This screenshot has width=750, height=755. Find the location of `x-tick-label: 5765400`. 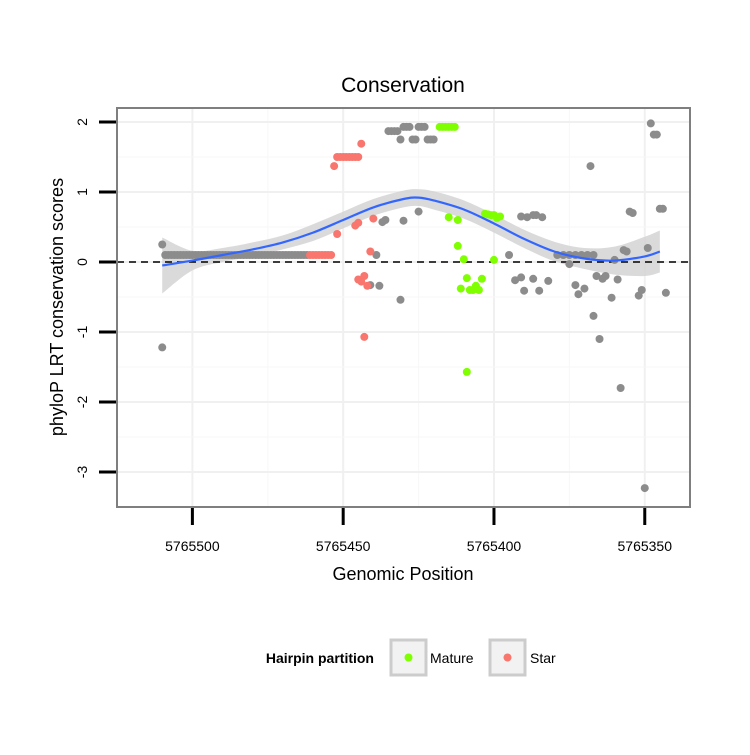

x-tick-label: 5765400 is located at coordinates (494, 546).